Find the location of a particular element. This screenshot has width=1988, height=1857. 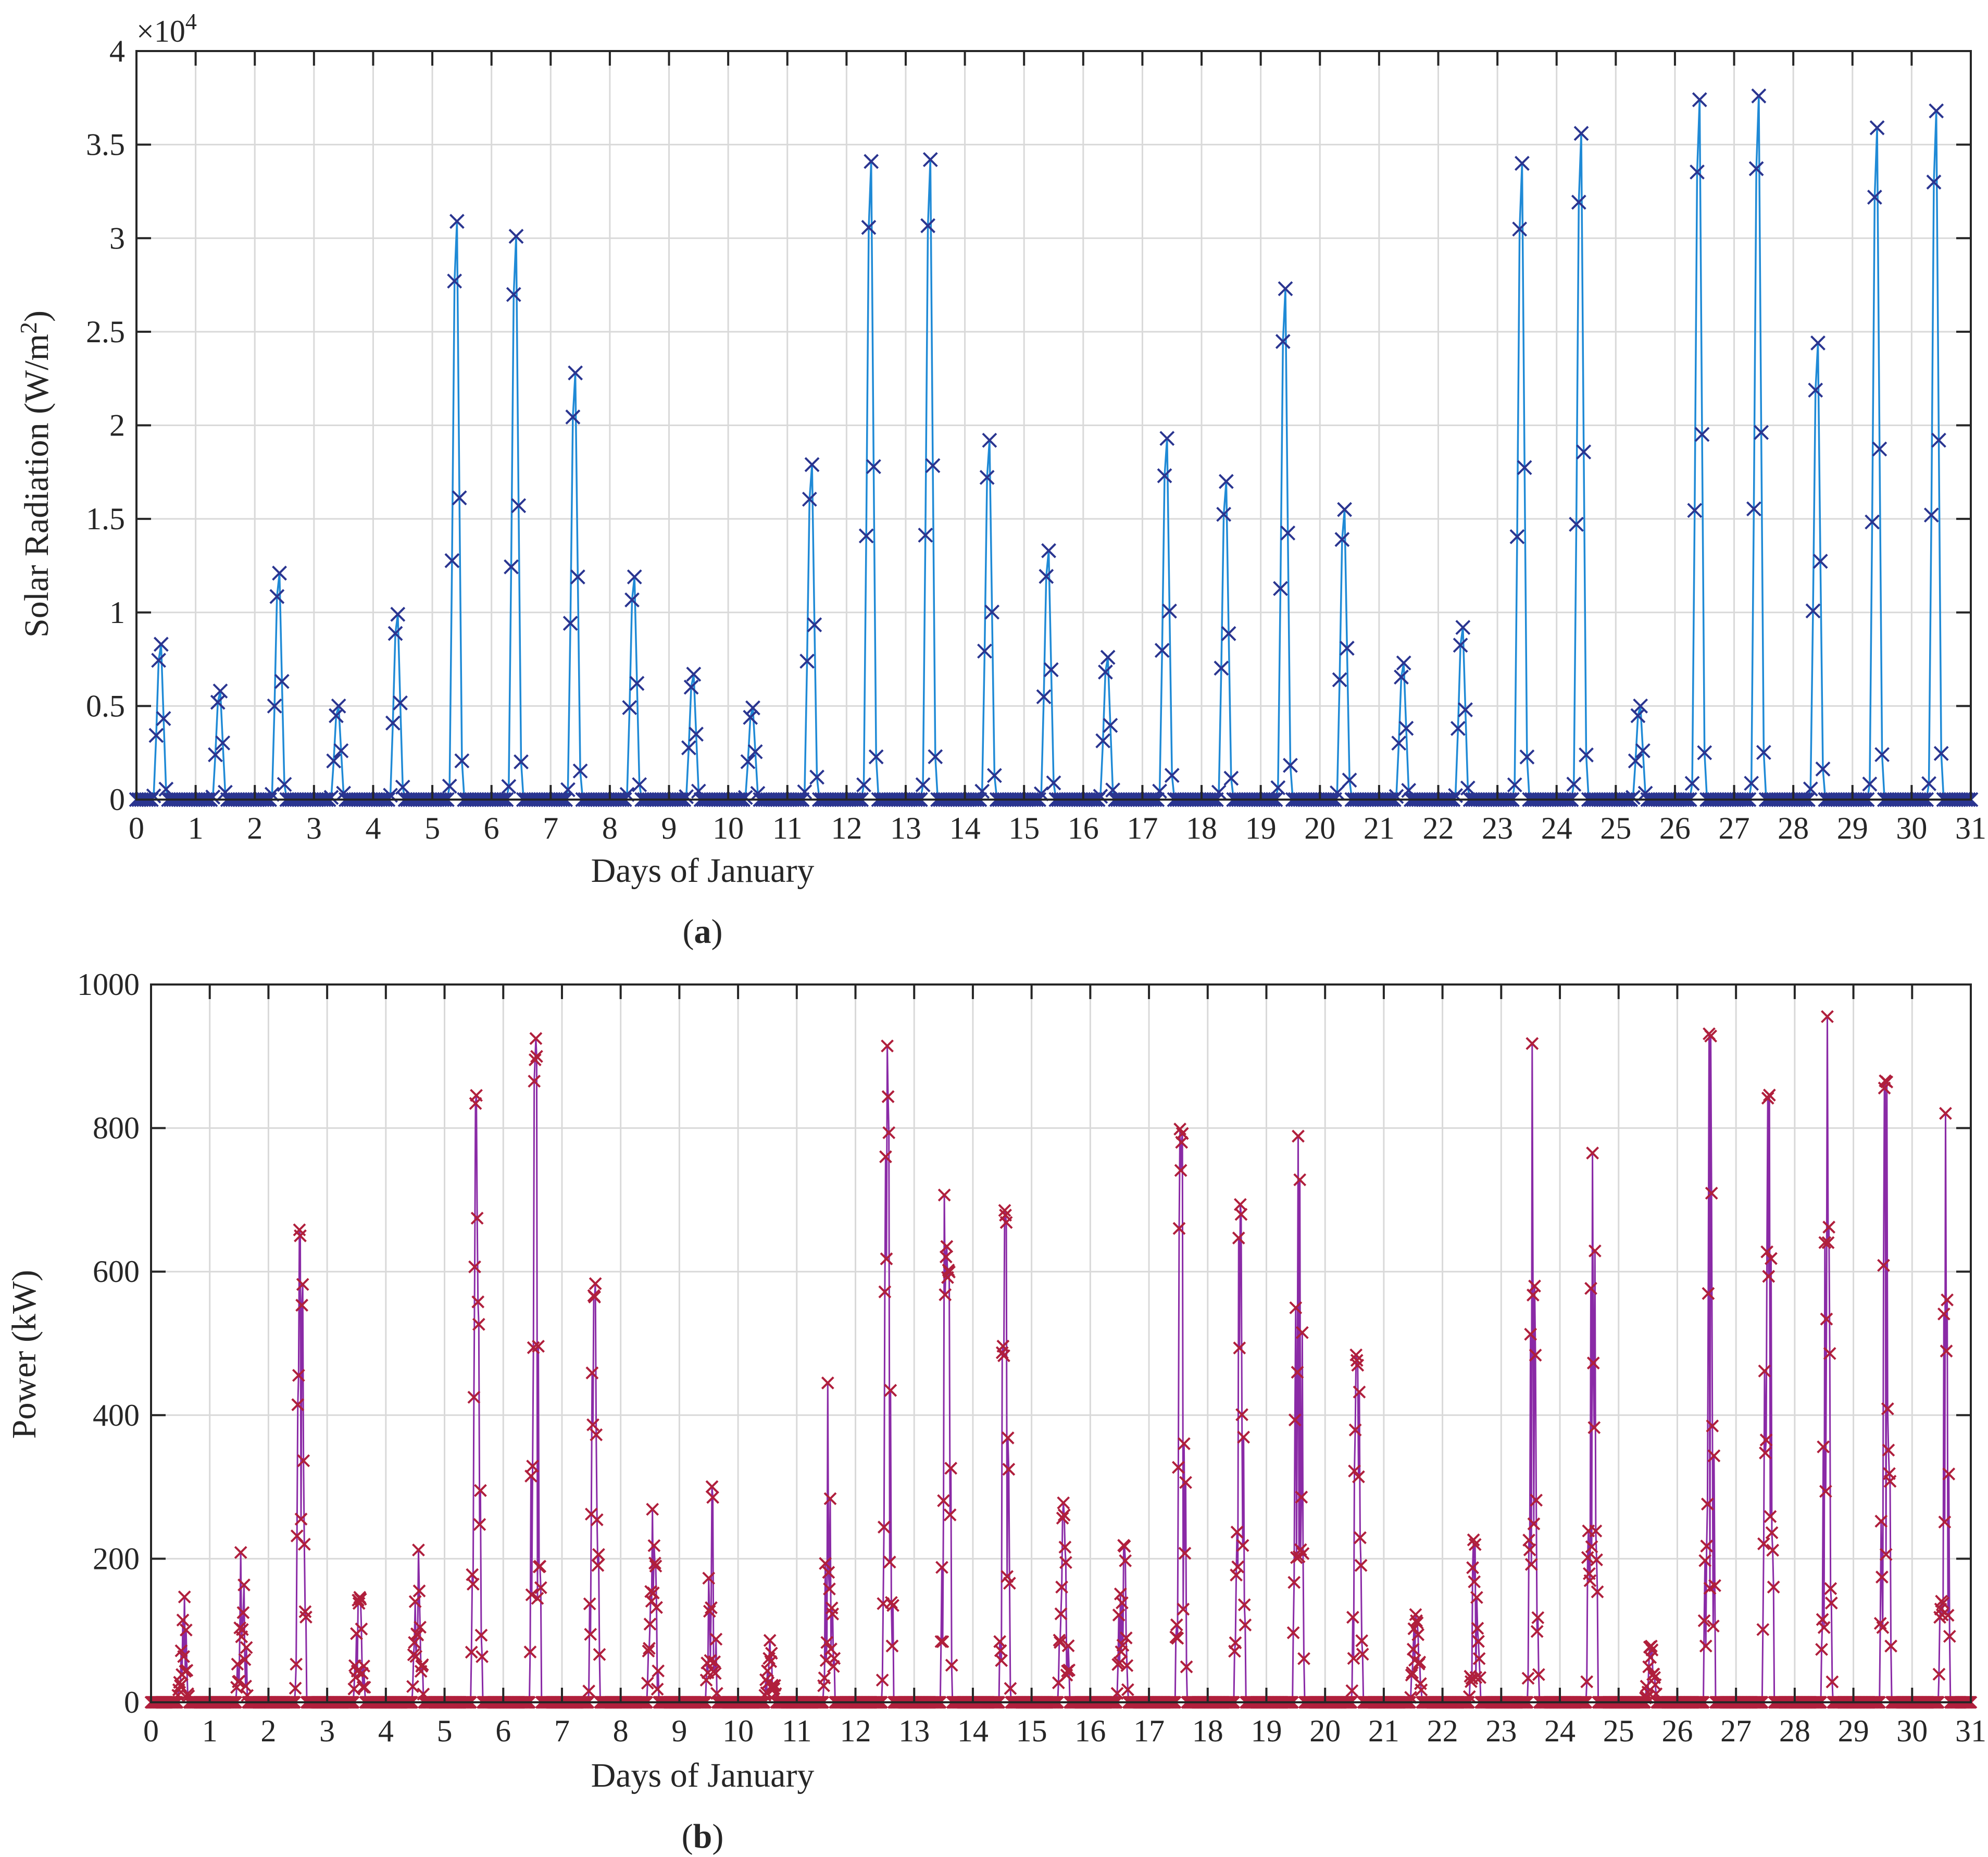

panel-b-x-tick-label: 12 is located at coordinates (855, 1731).